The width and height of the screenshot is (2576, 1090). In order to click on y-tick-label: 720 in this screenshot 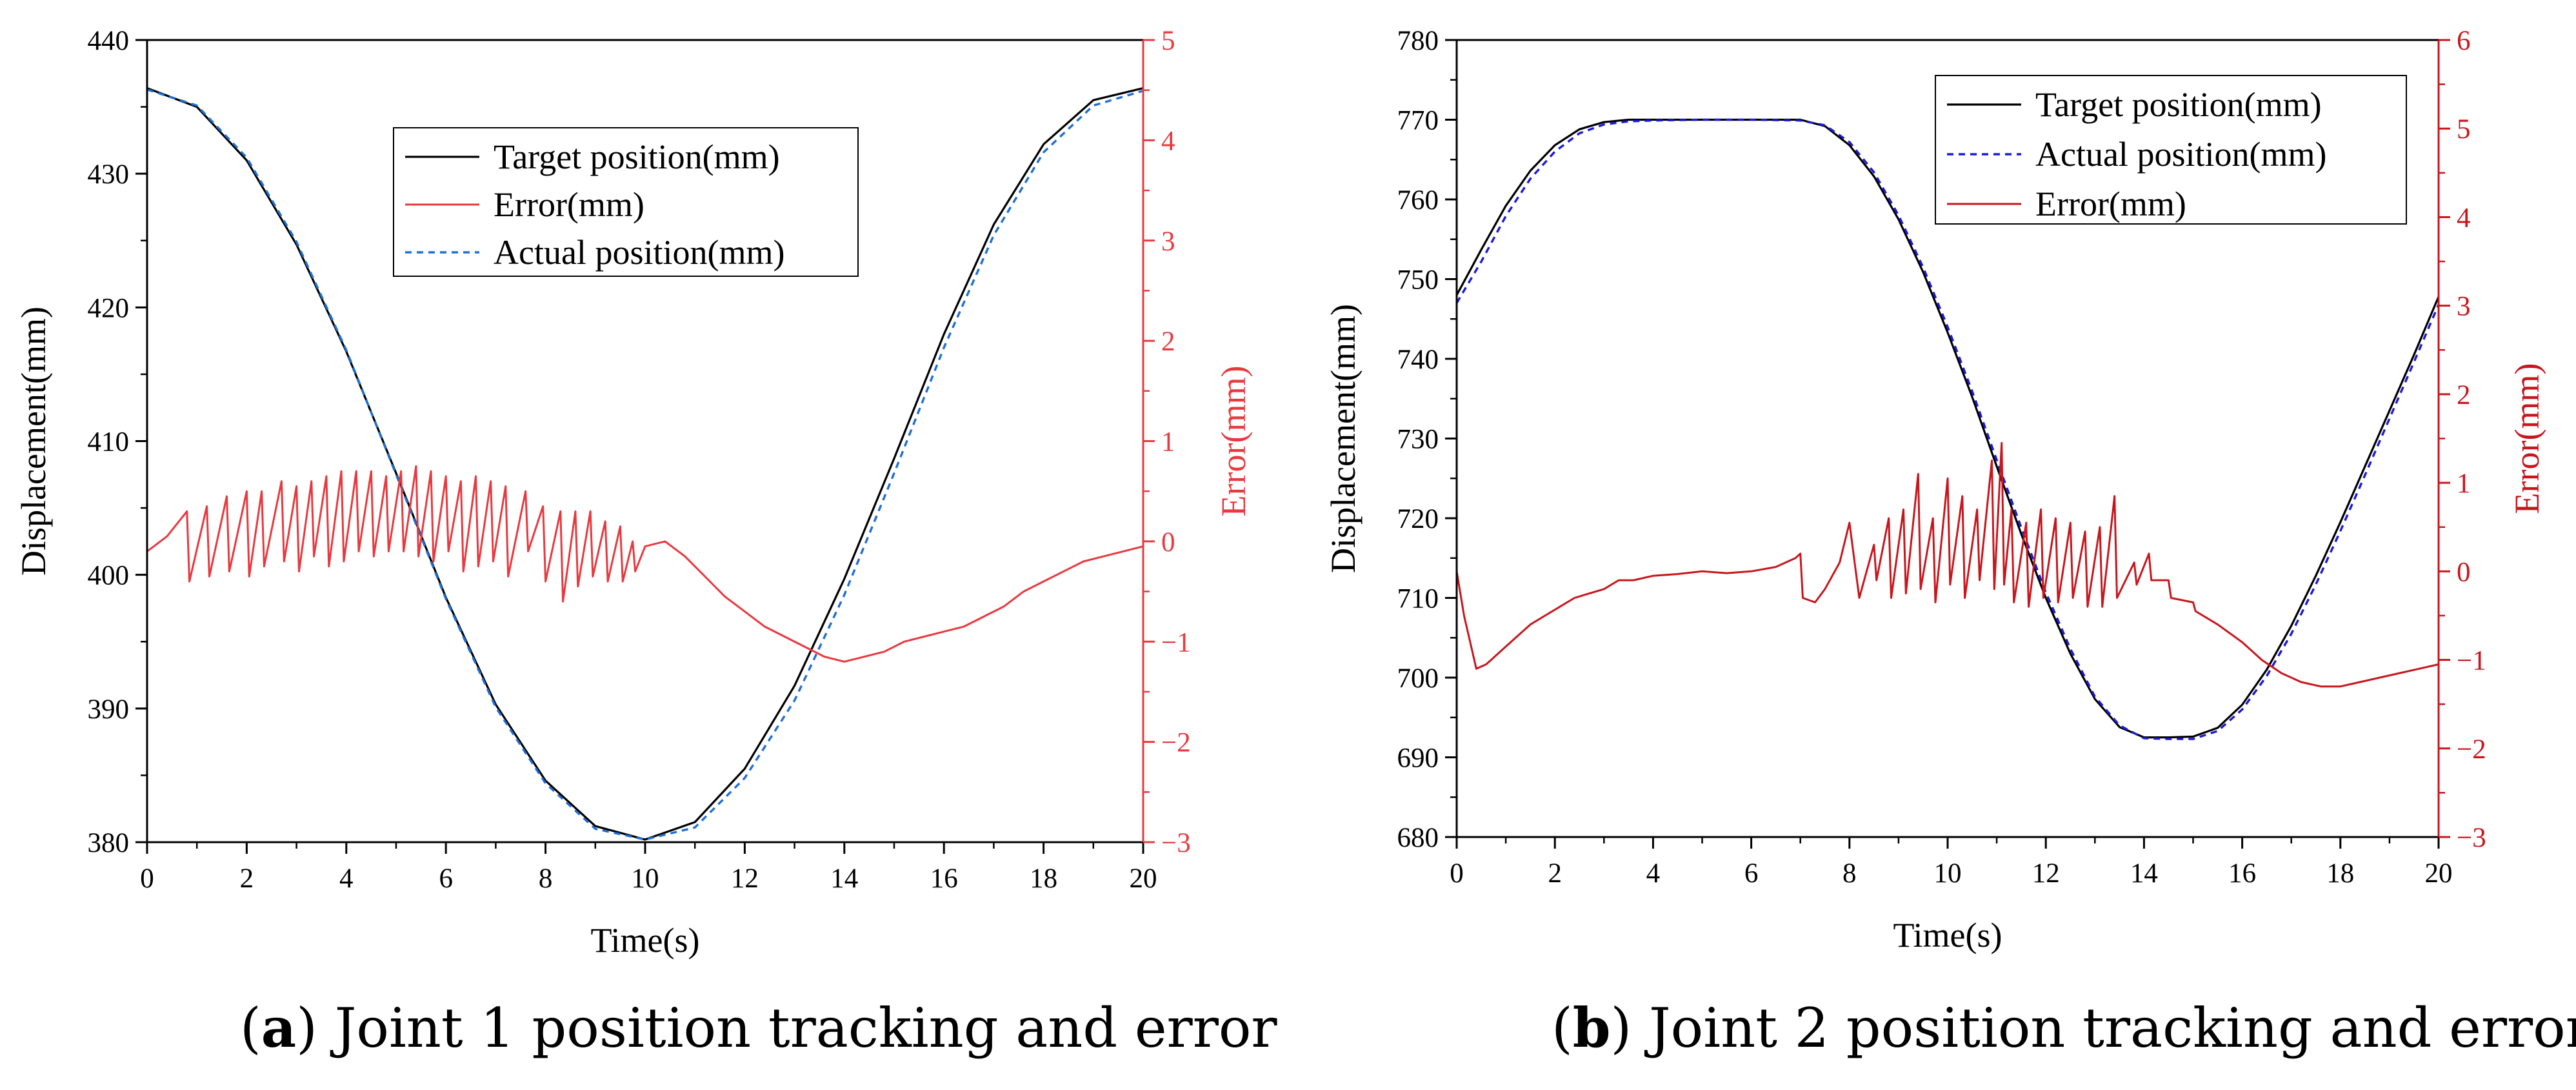, I will do `click(1418, 519)`.